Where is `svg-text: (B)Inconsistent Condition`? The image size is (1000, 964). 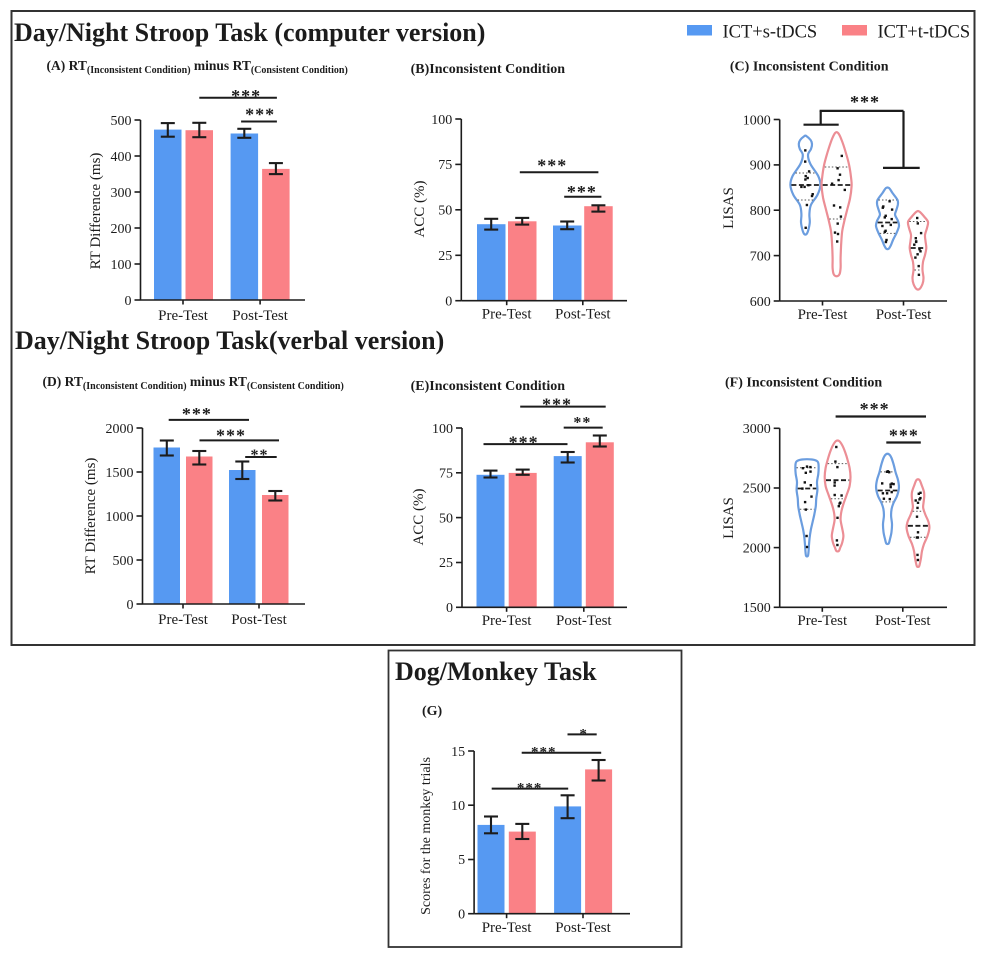 svg-text: (B)Inconsistent Condition is located at coordinates (488, 69).